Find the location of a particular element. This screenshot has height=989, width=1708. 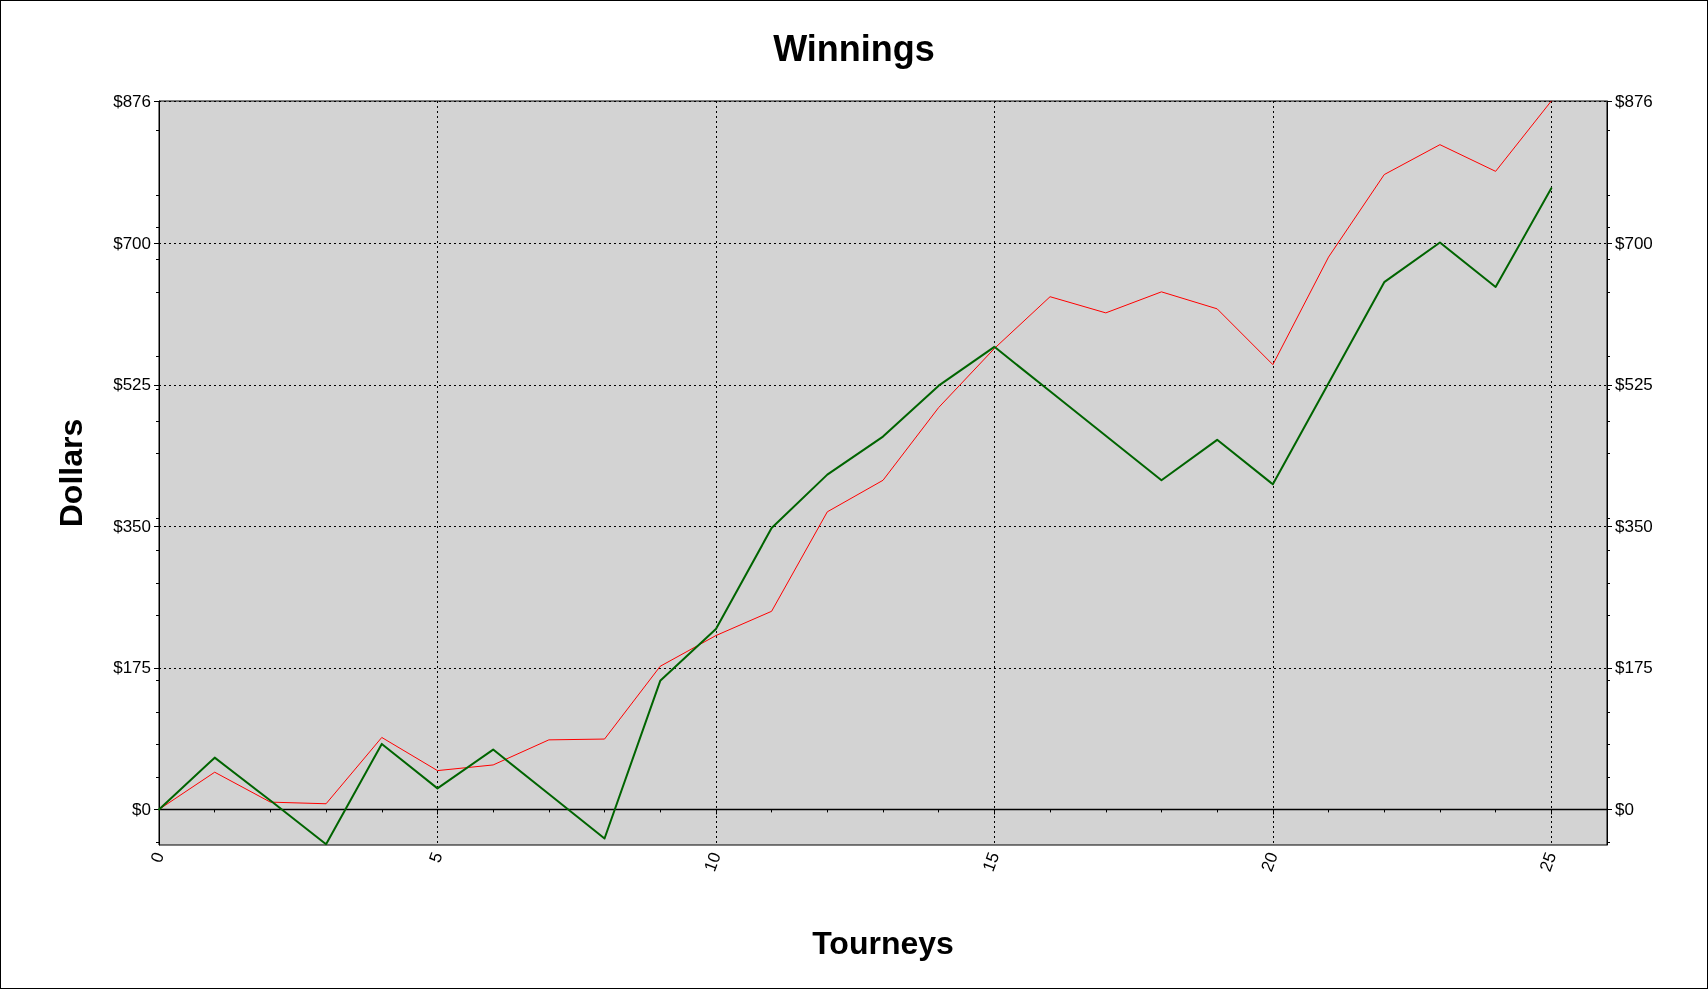

y2-tick-label: $525 is located at coordinates (1634, 385).